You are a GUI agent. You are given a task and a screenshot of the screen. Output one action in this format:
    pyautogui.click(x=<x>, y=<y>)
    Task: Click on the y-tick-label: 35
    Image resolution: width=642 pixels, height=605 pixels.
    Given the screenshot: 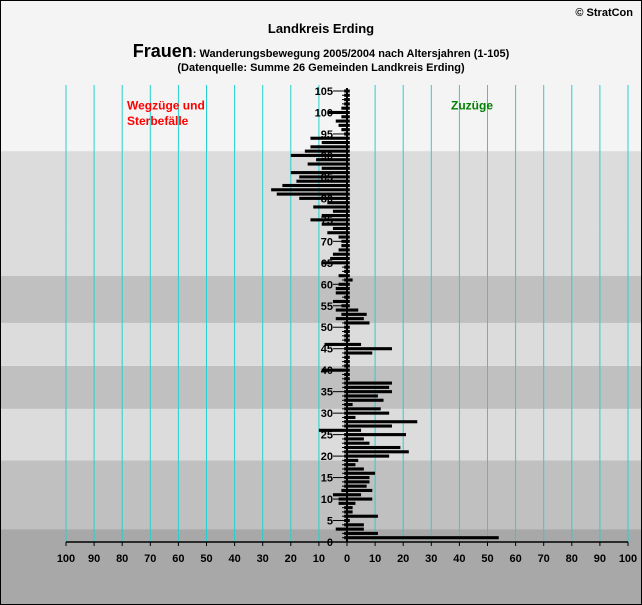 What is the action you would take?
    pyautogui.click(x=327, y=393)
    